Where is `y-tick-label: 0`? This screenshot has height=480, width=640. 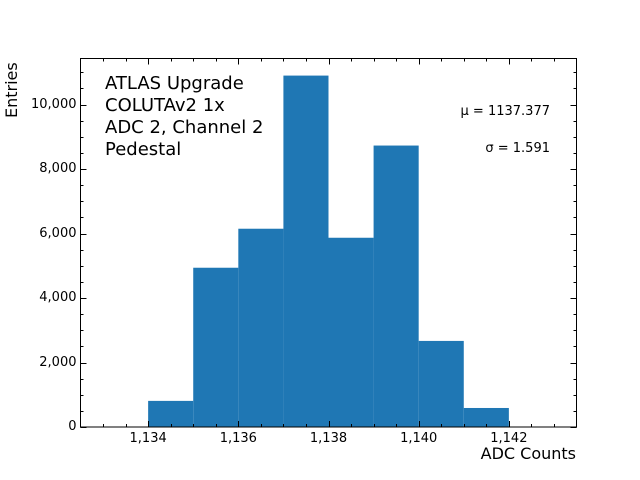 y-tick-label: 0 is located at coordinates (72, 426).